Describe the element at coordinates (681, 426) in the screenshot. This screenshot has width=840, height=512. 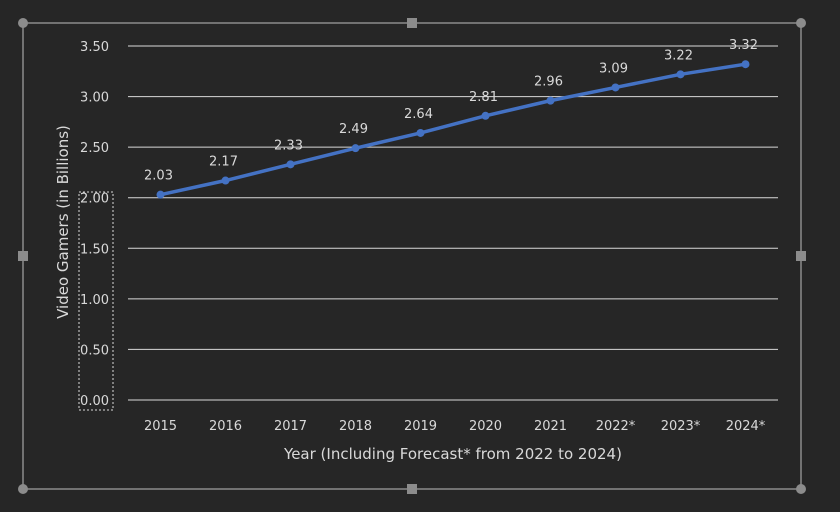
I see `x-tick-label: 2023*` at that location.